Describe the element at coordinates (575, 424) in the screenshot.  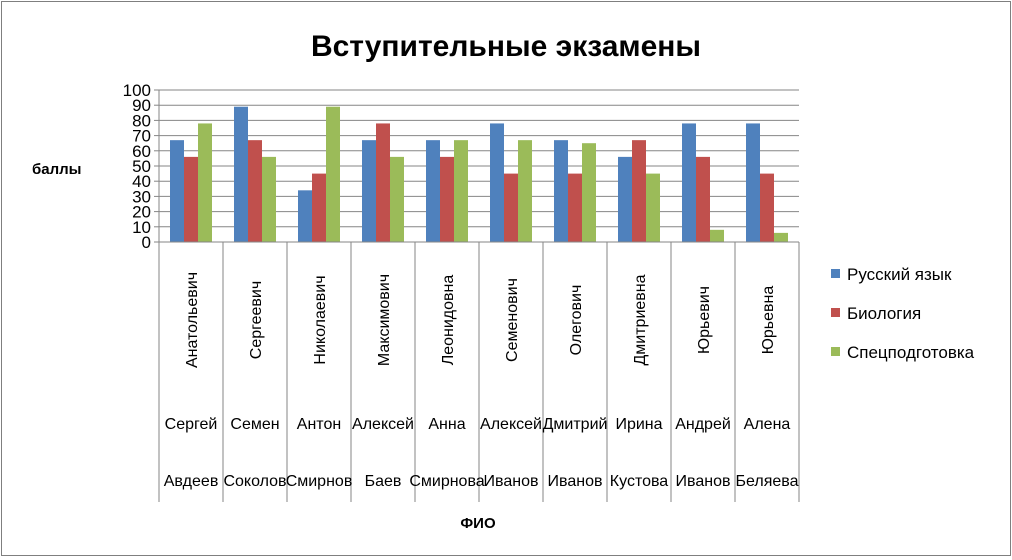
I see `x-category-label: Дмитрий` at that location.